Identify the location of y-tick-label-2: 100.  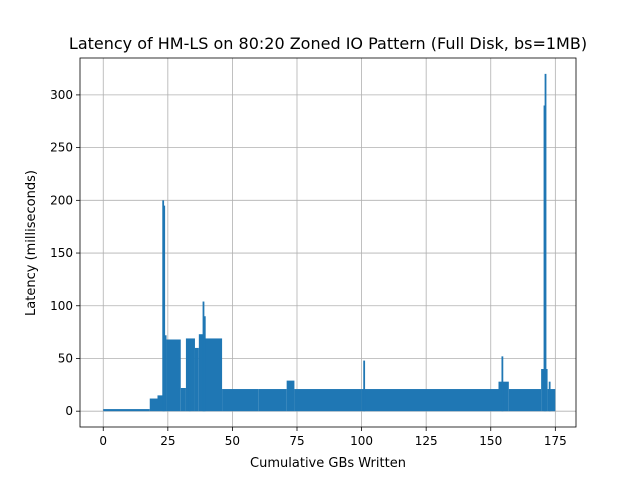
(61, 306).